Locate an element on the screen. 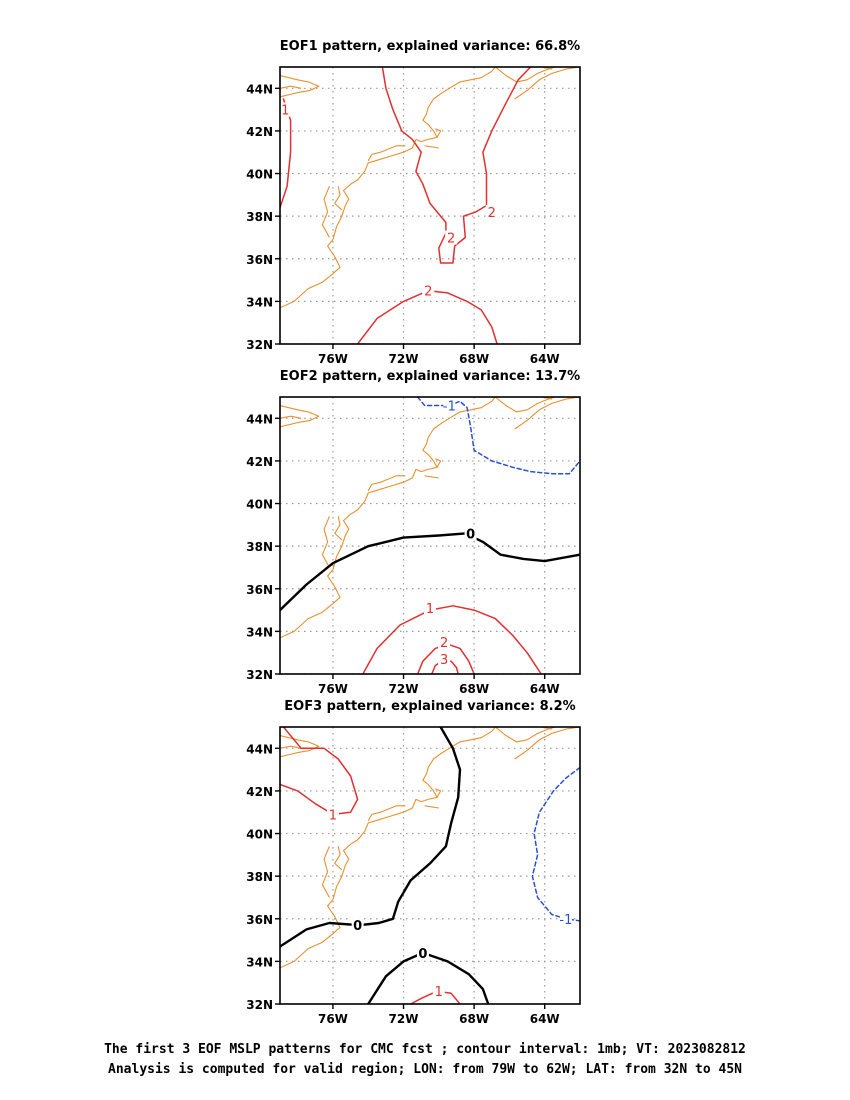 The height and width of the screenshot is (1100, 850). plot-area: -1 0 1 2 3 is located at coordinates (430, 535).